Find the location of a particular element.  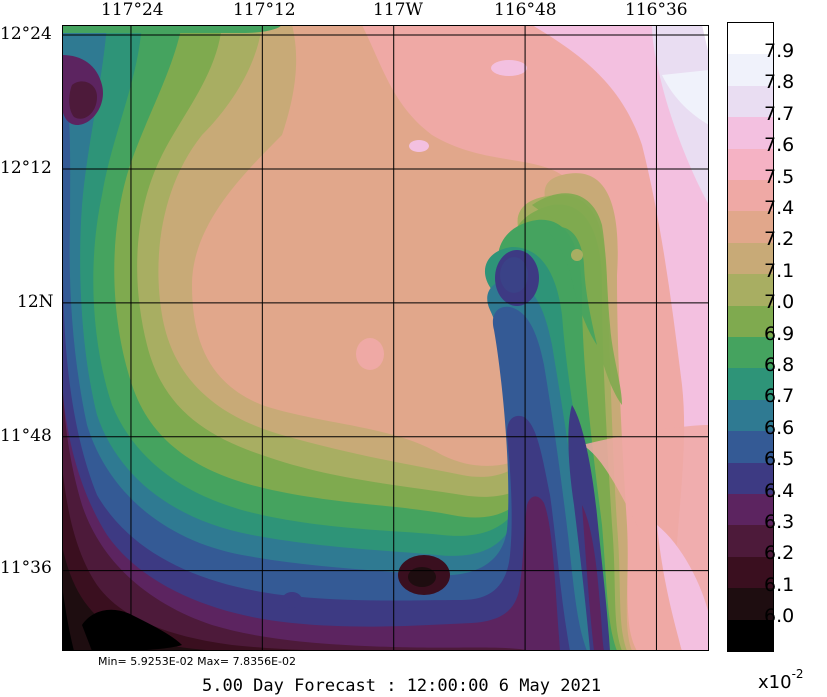

colorbar-tick-label: 6.4 is located at coordinates (779, 490).